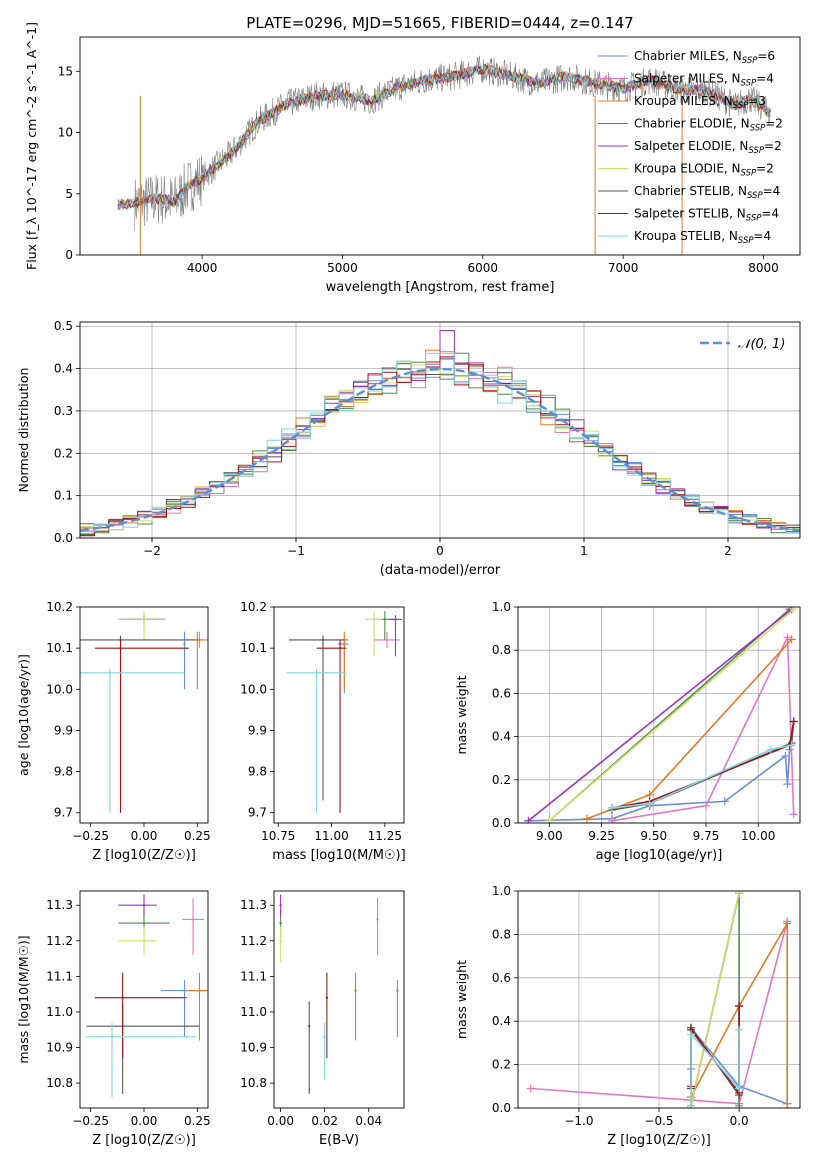 This screenshot has height=1170, width=819. I want to click on plot-area-weight_vs_age, so click(661, 715).